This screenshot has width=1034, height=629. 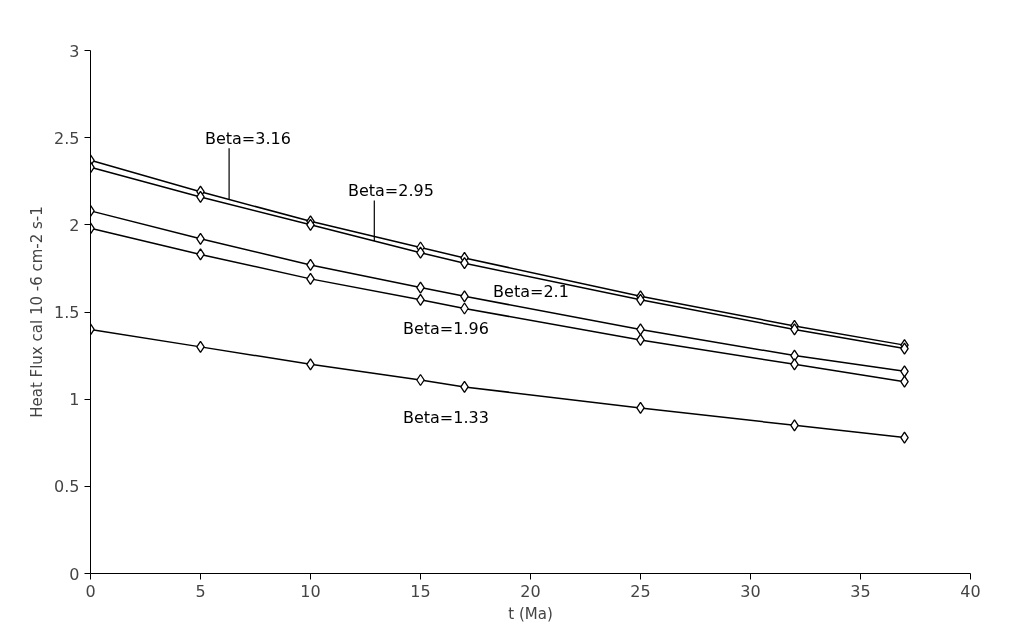 I want to click on y-tick-label: 2, so click(x=74, y=225).